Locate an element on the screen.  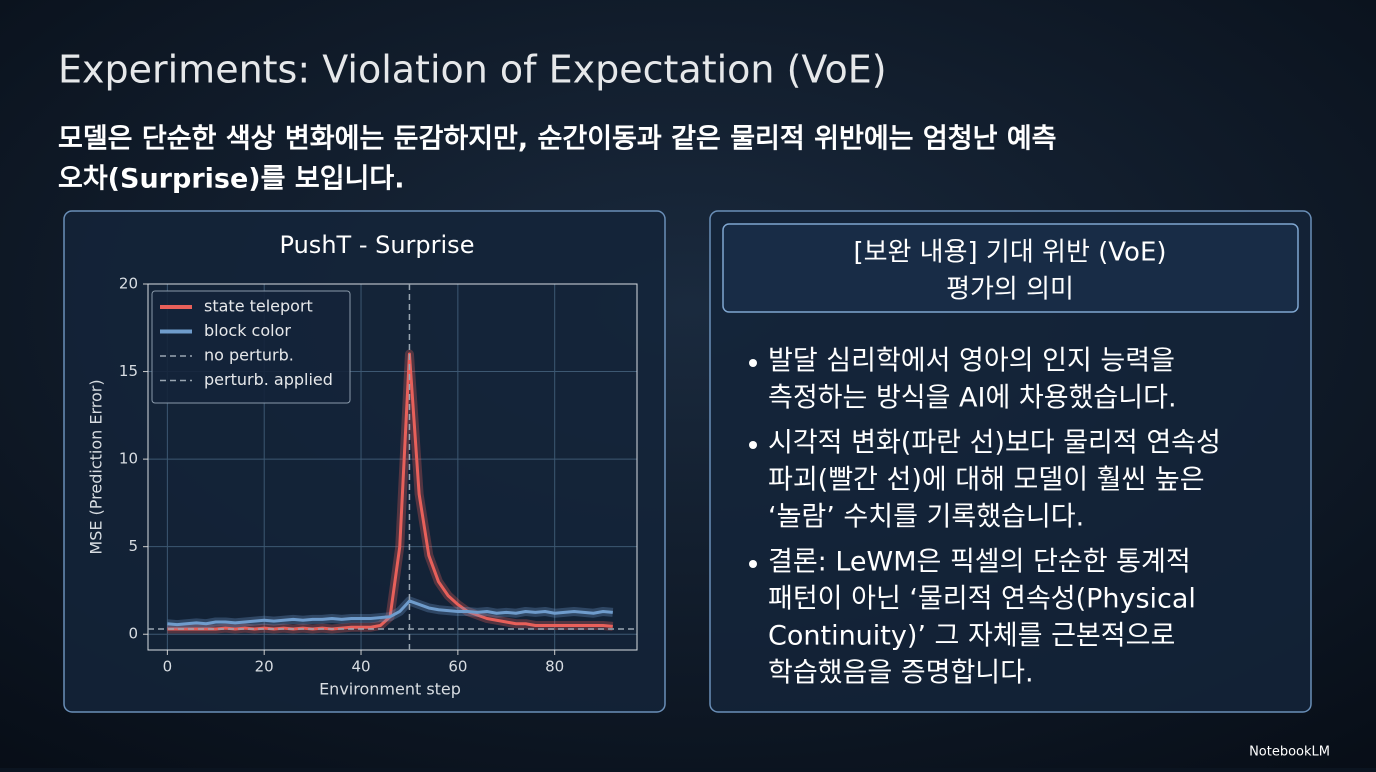
bullet-text: ‘놀람’ 수치를 기록했습니다. is located at coordinates (926, 517).